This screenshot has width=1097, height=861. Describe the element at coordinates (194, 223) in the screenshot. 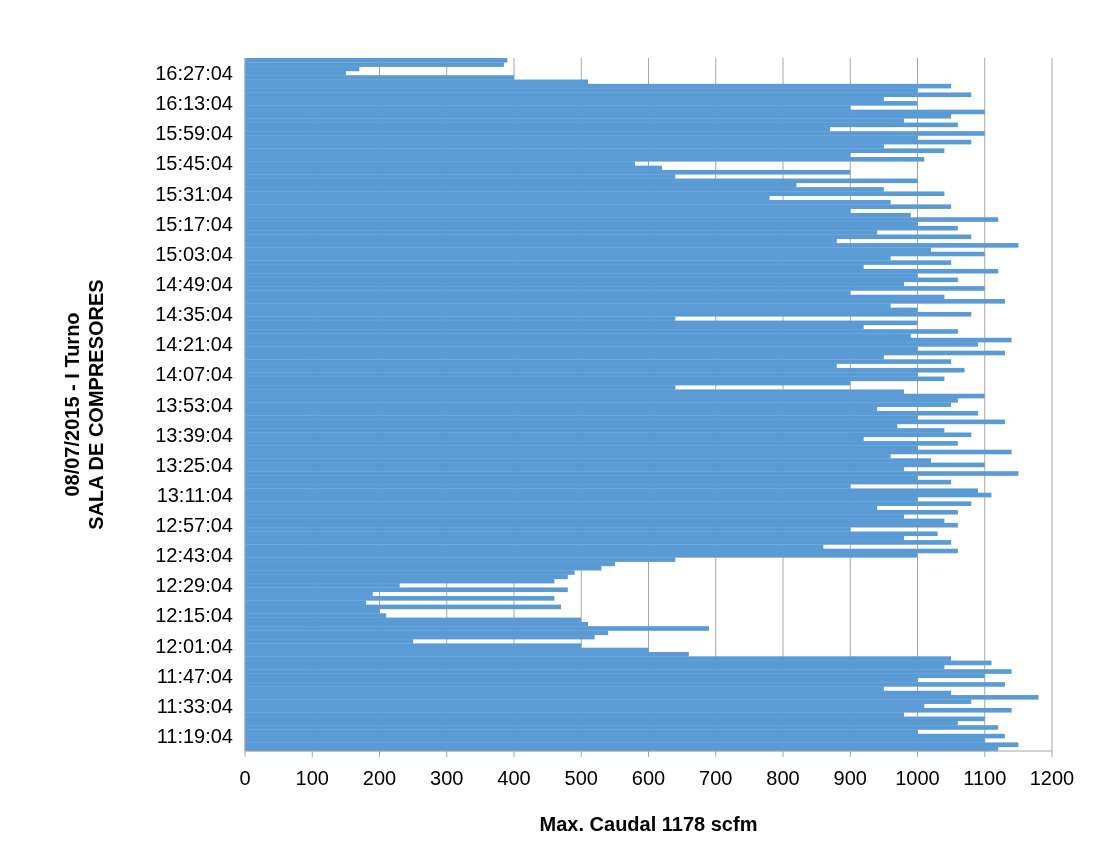

I see `y-tick-label: 15:17:04` at that location.